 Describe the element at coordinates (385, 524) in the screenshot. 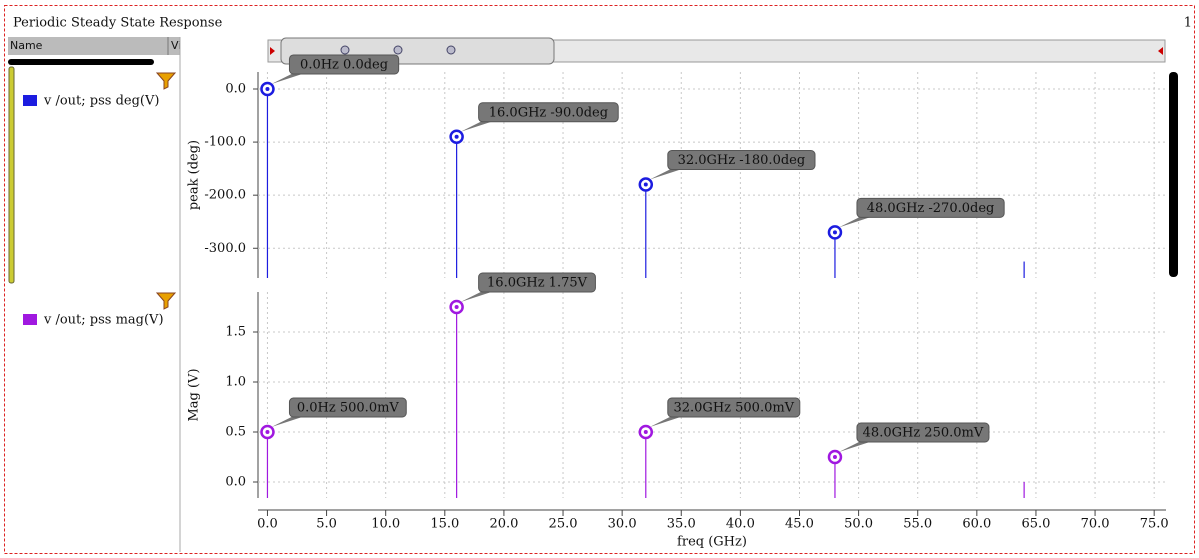

I see `x-tick-label: 10.0` at that location.